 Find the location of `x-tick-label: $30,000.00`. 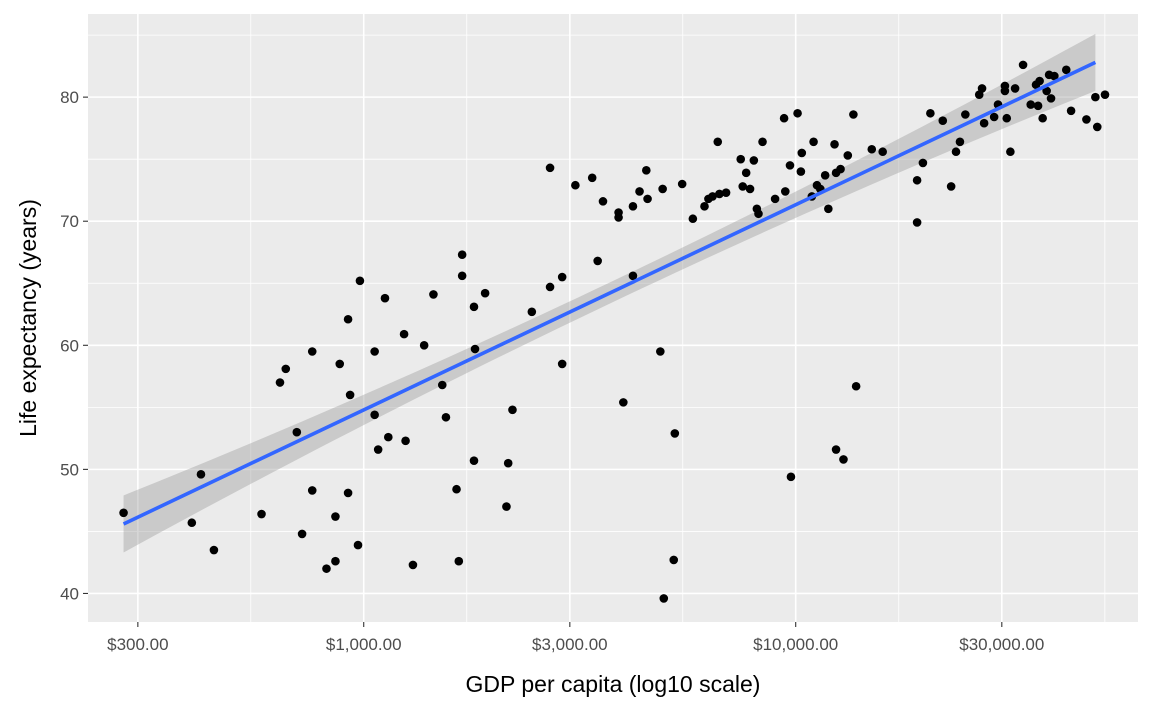

x-tick-label: $30,000.00 is located at coordinates (1001, 644).